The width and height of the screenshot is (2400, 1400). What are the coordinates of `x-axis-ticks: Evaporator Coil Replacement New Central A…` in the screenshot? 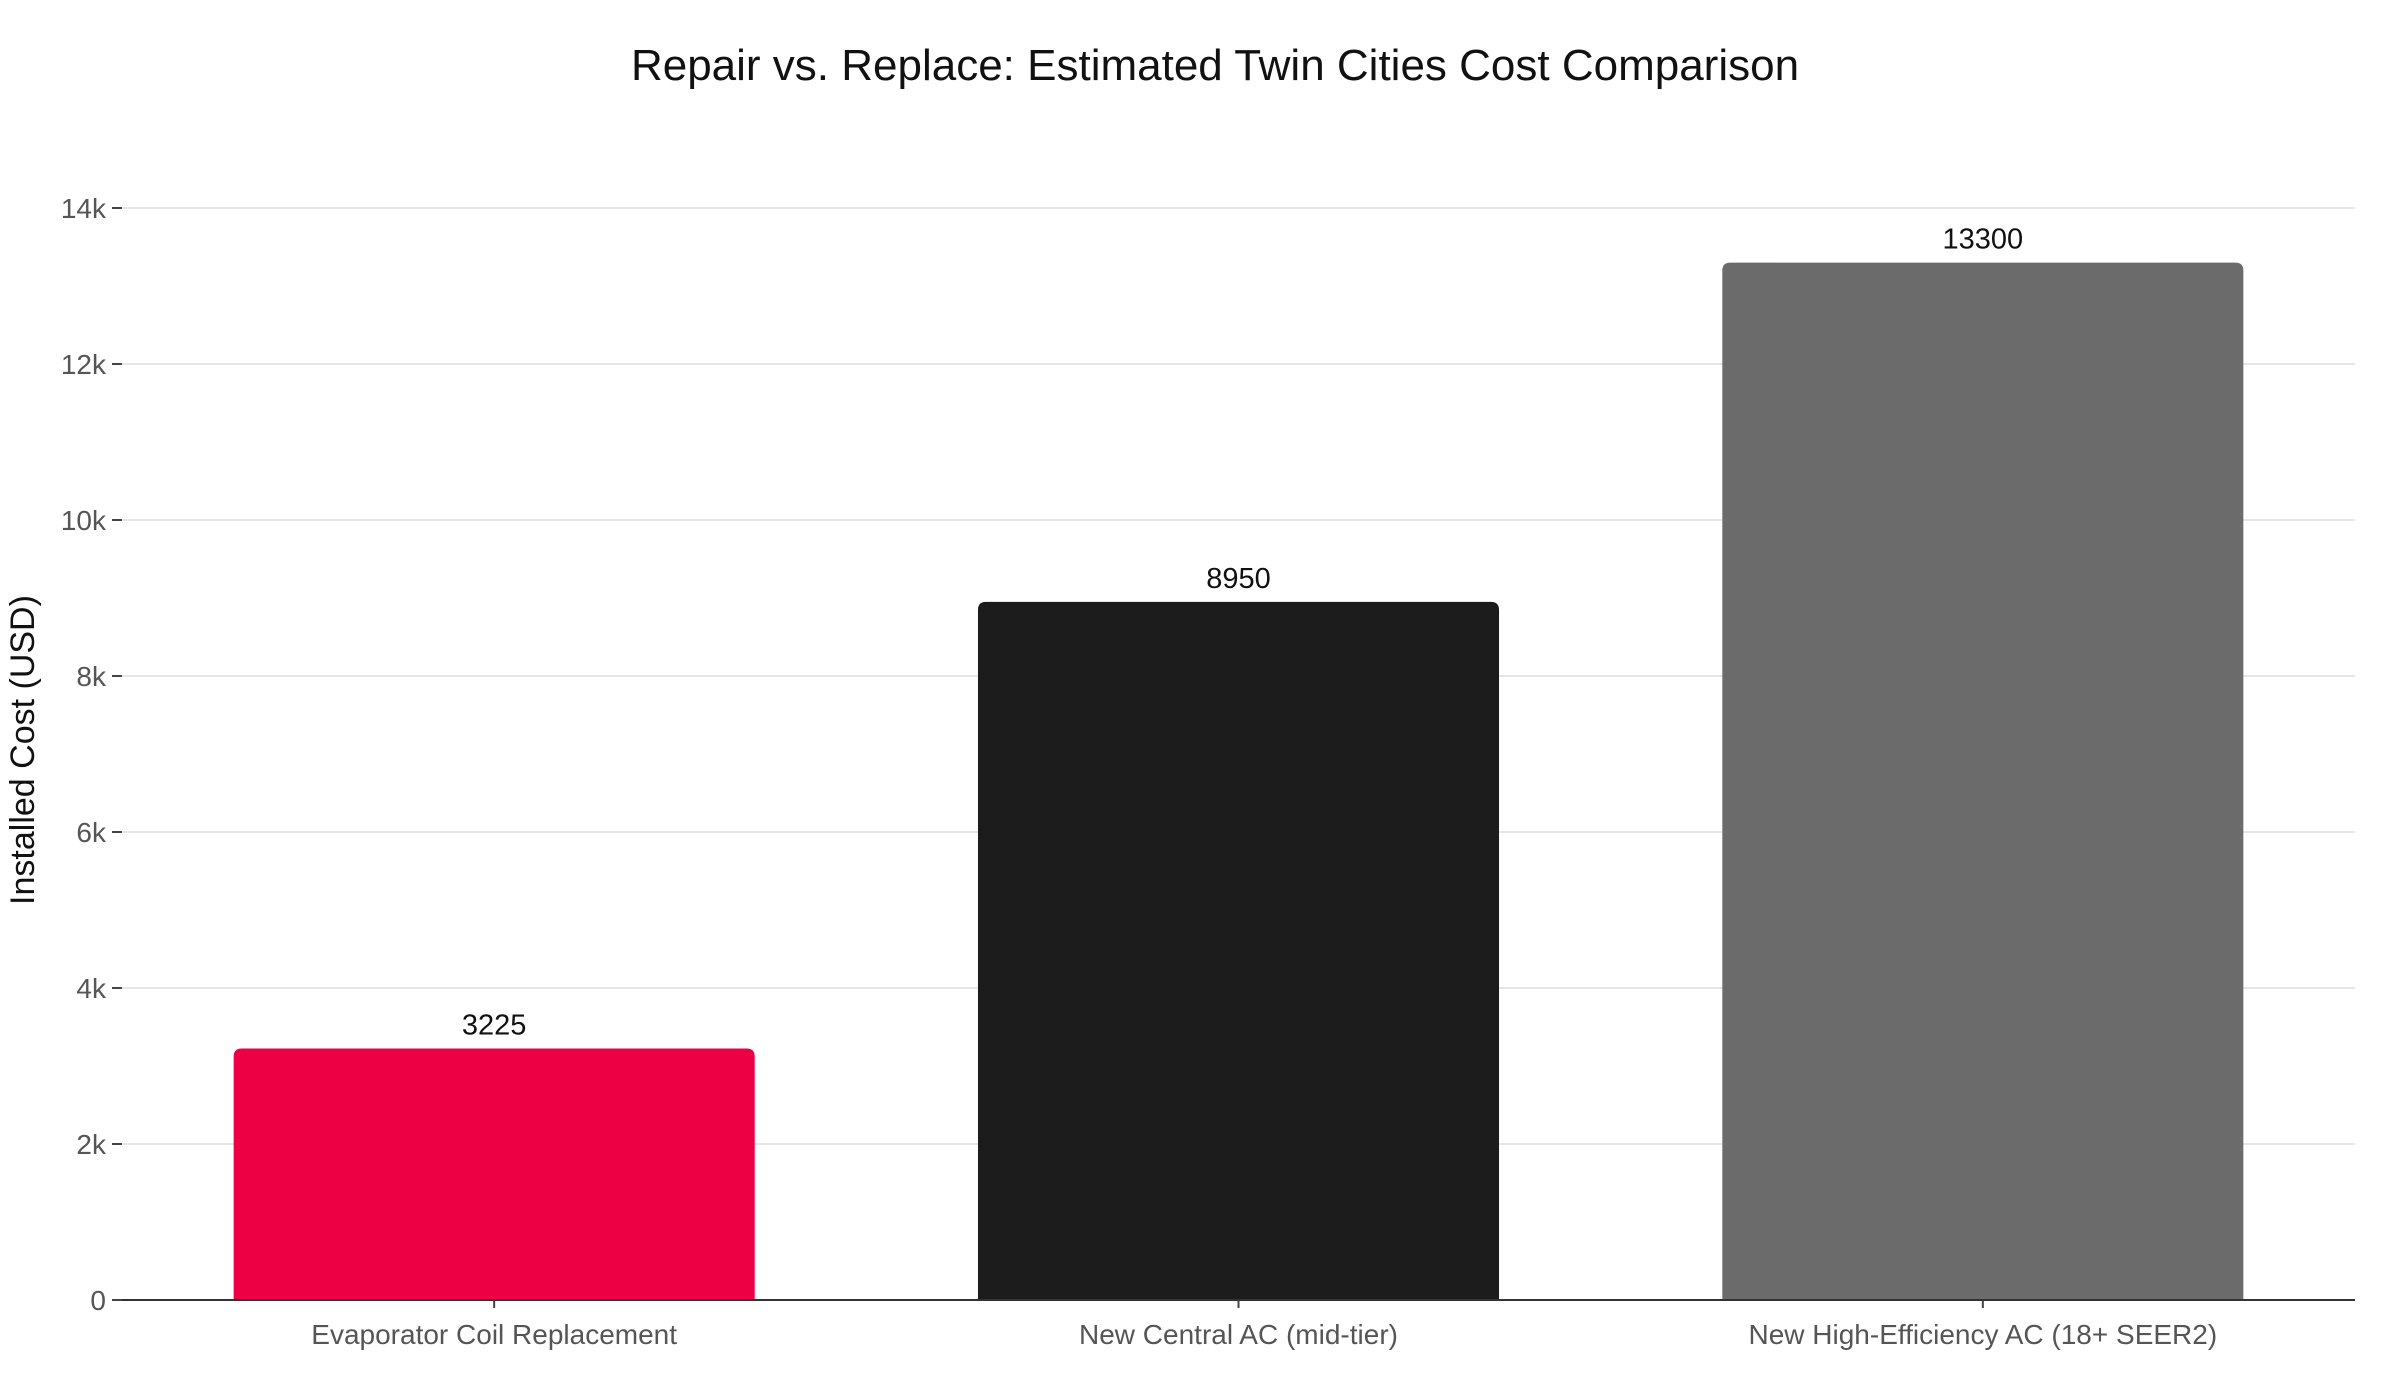 It's located at (1264, 1325).